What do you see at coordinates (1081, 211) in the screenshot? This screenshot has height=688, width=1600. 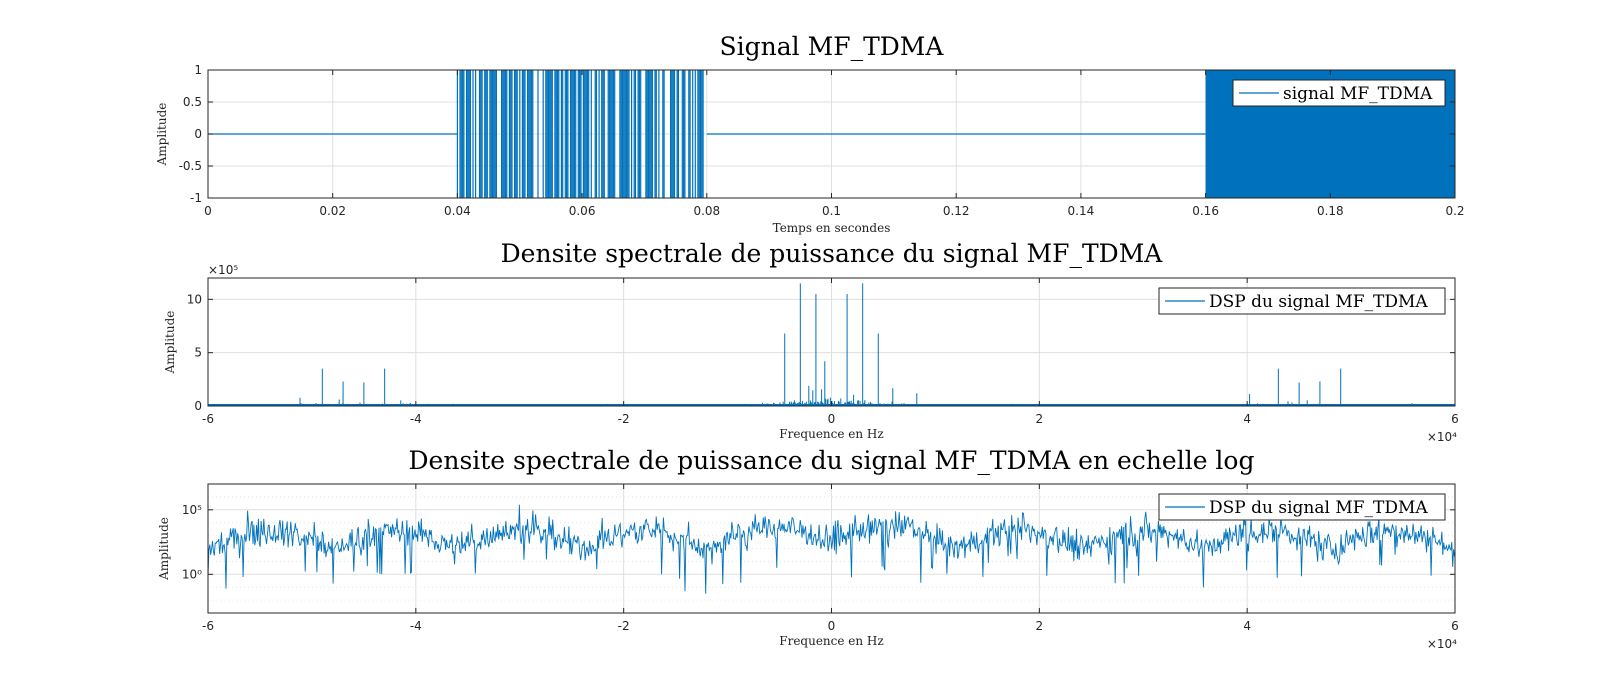 I see `x-tick-label: 0.14` at bounding box center [1081, 211].